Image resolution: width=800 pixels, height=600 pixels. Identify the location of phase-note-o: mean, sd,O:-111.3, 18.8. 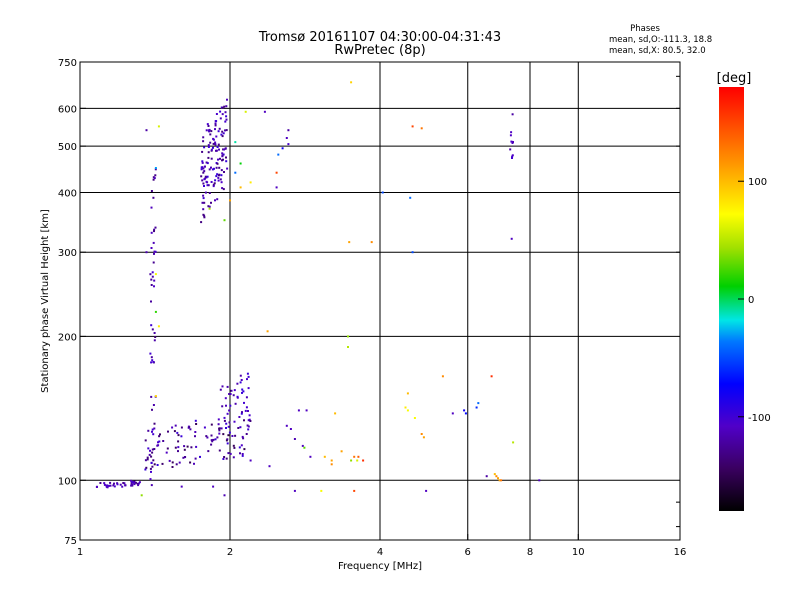
(660, 40).